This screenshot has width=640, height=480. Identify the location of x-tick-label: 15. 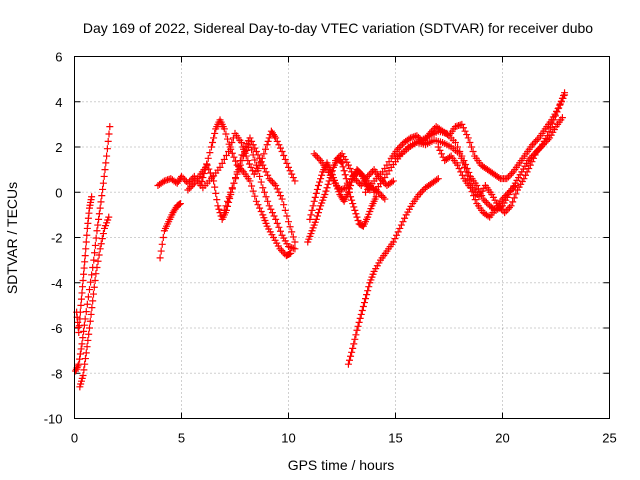
(395, 438).